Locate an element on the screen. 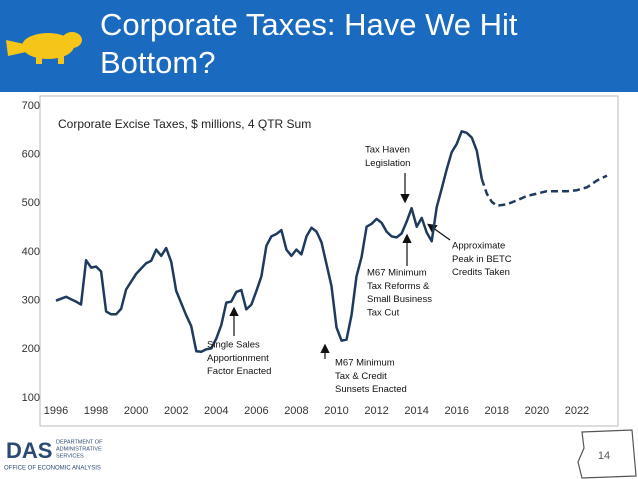  x-tick-label: 2022 is located at coordinates (577, 411).